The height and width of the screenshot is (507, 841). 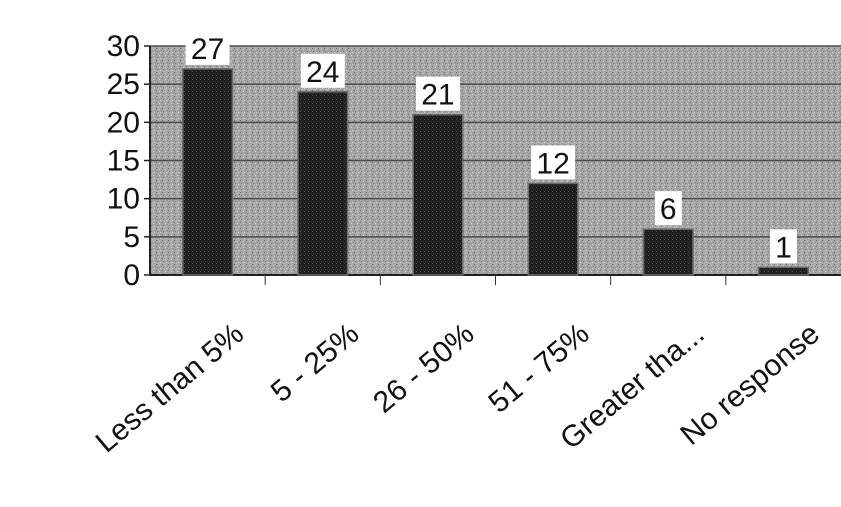 What do you see at coordinates (538, 368) in the screenshot?
I see `x-category-label: 51 - 75%` at bounding box center [538, 368].